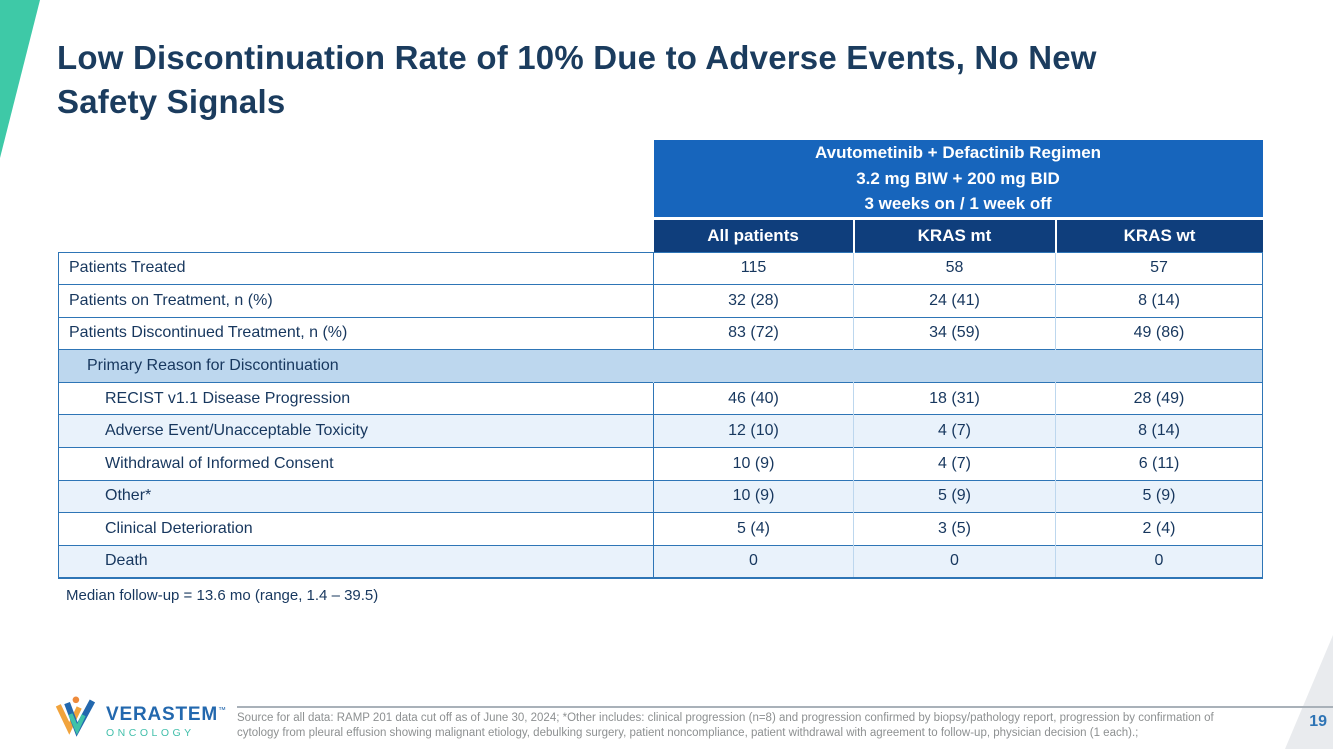 This screenshot has height=749, width=1333. I want to click on table-row-patients-treated: Patients Treated 115 58 57, so click(661, 268).